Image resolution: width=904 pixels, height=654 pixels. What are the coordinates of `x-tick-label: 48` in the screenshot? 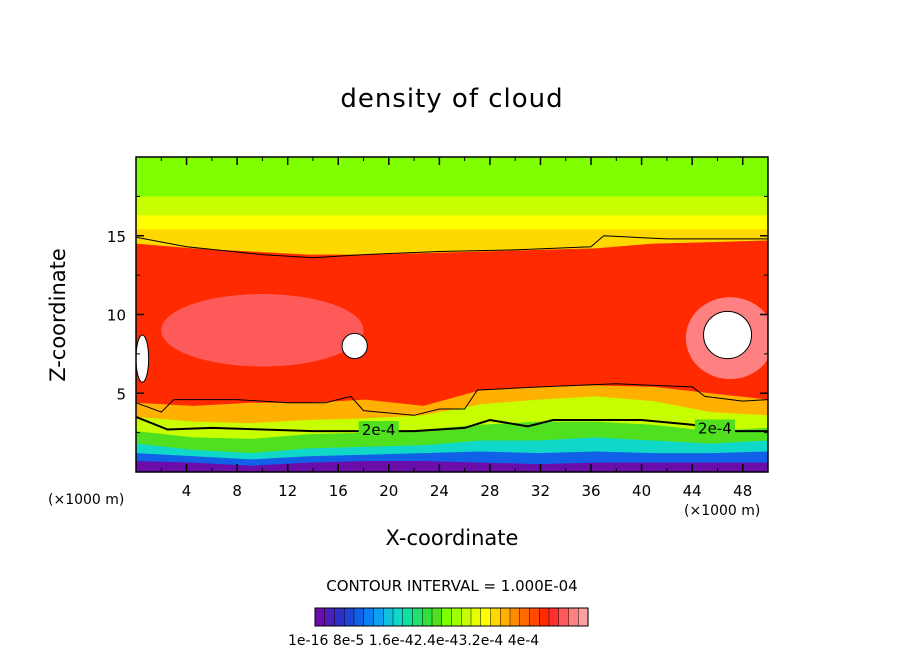 It's located at (742, 491).